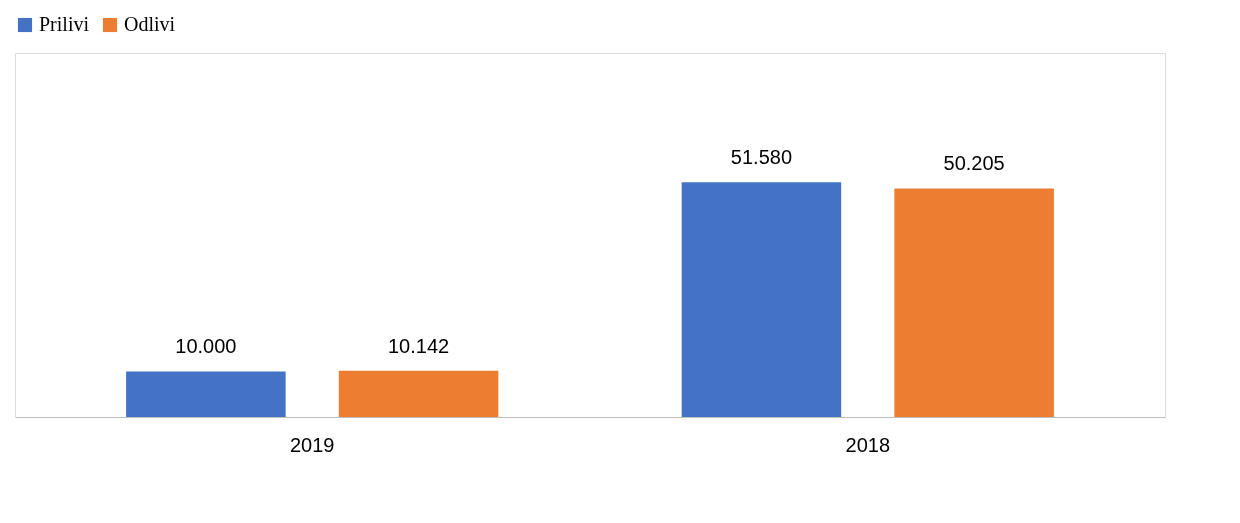 This screenshot has height=523, width=1240. What do you see at coordinates (64, 24) in the screenshot?
I see `legend-label: Prilivi` at bounding box center [64, 24].